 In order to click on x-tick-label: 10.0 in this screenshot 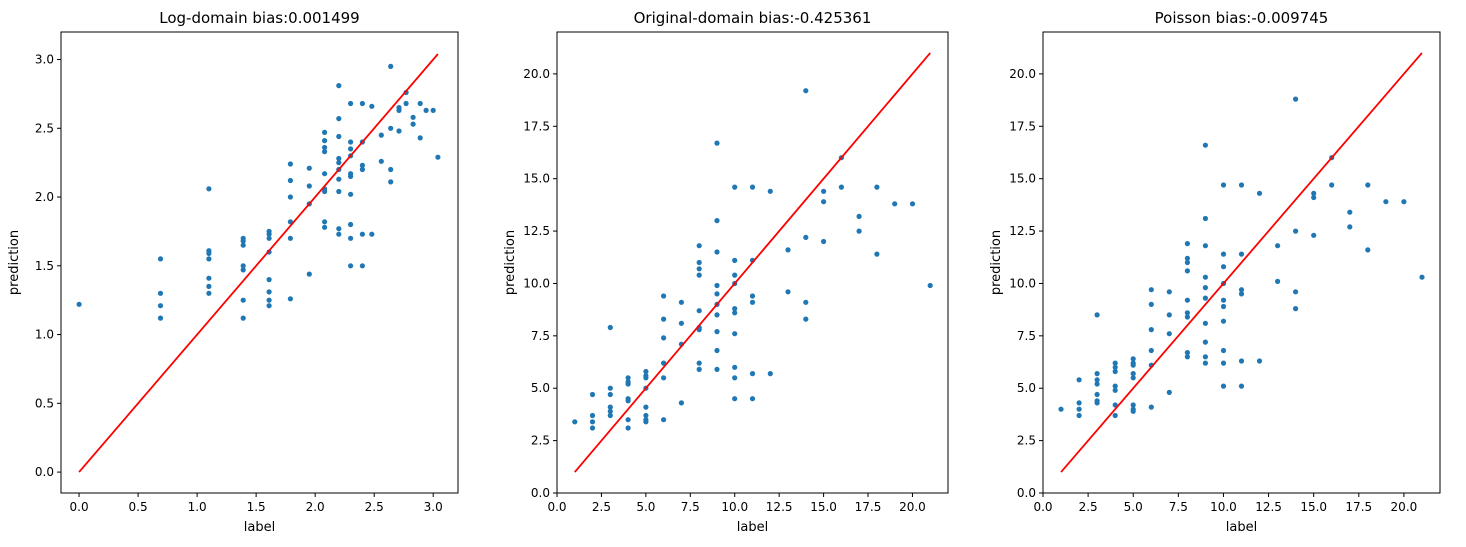, I will do `click(734, 507)`.